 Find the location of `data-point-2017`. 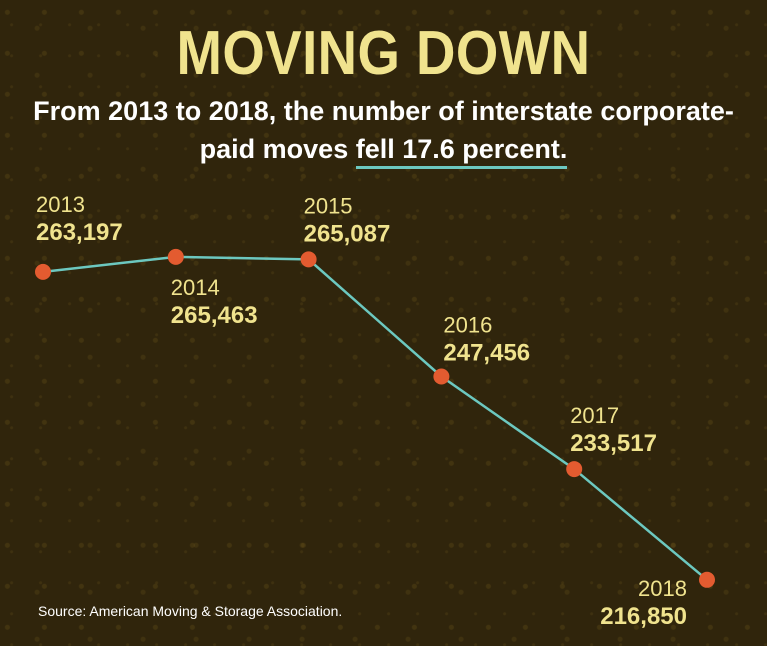

data-point-2017 is located at coordinates (574, 469).